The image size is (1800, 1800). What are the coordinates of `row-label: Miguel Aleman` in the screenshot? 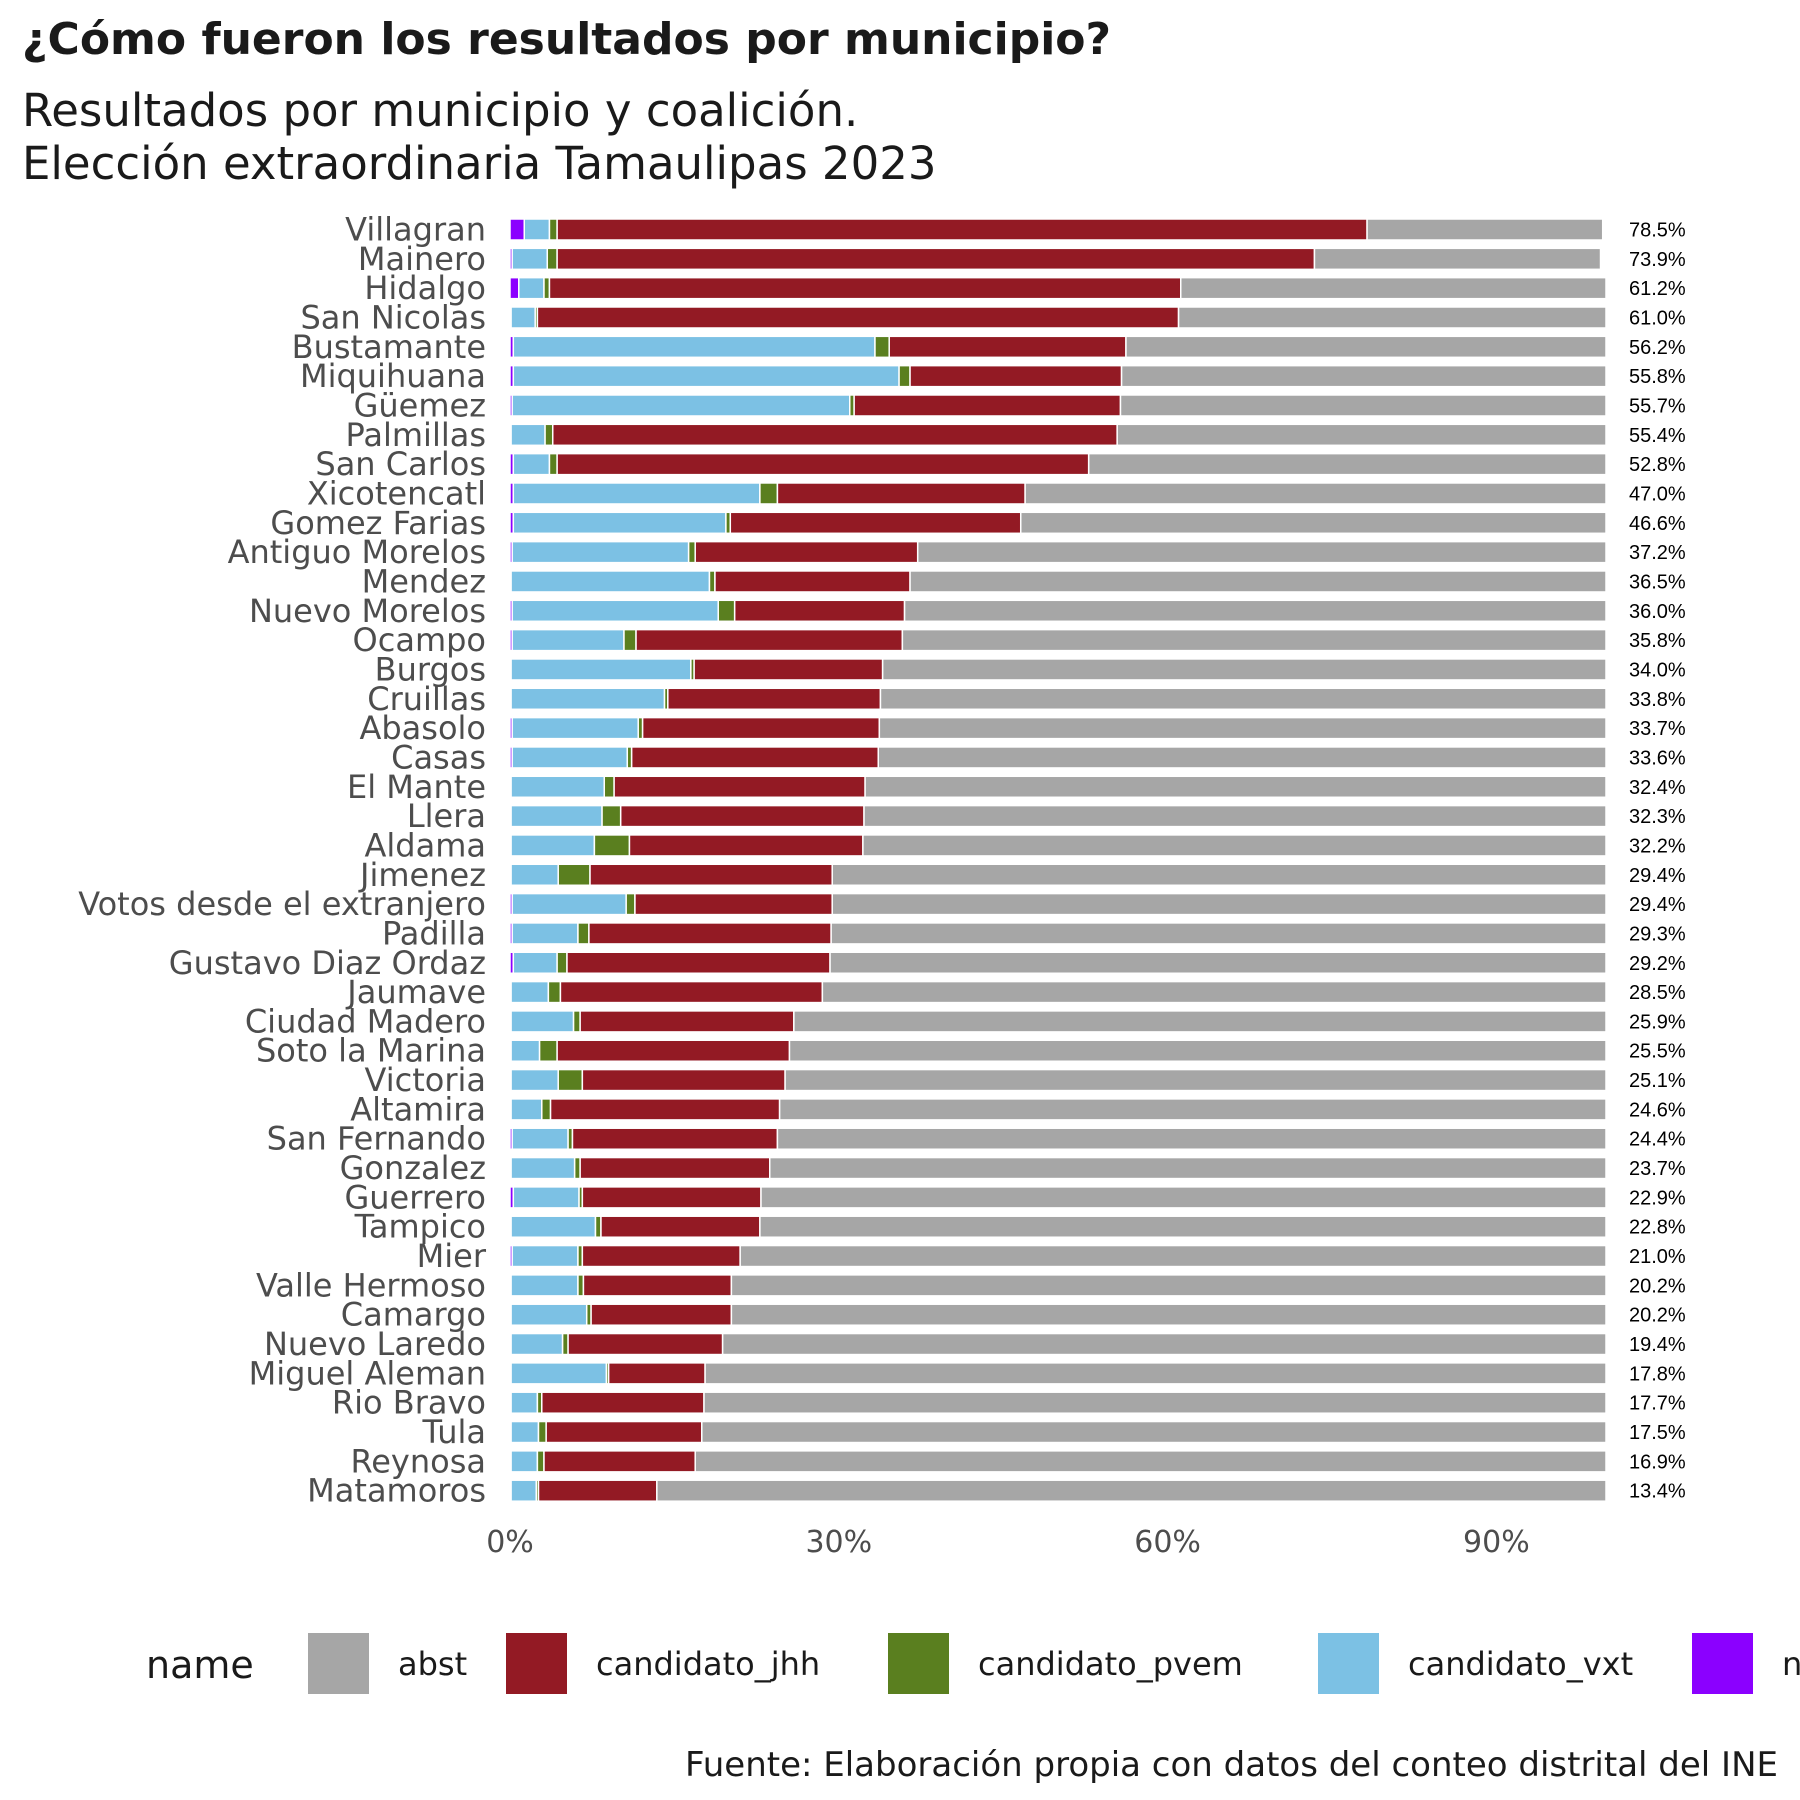 It's located at (367, 1373).